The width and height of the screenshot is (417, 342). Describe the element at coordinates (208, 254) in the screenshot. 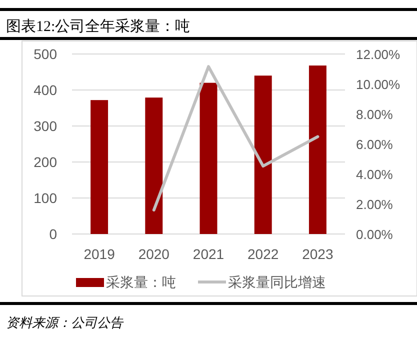

I see `x-tick-label: 2021` at that location.